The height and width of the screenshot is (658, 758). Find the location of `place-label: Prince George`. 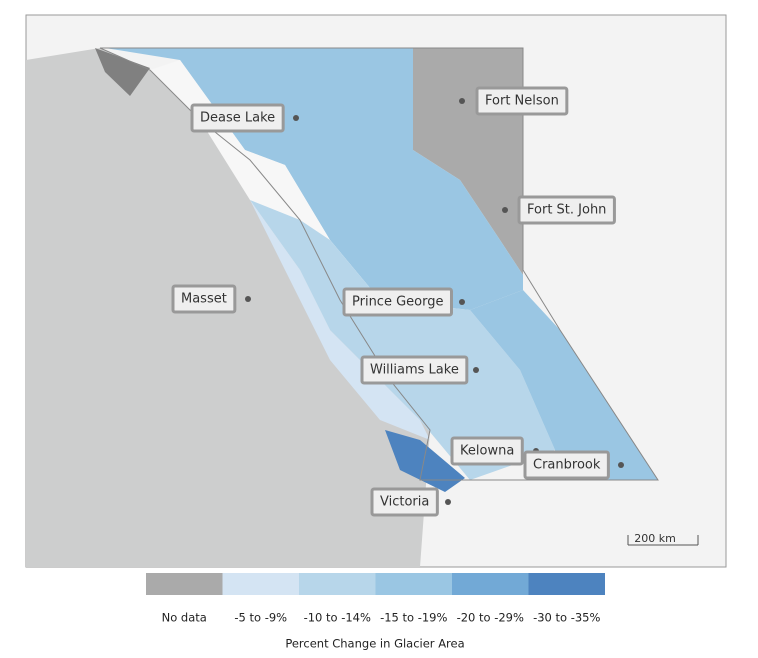

place-label: Prince George is located at coordinates (397, 302).